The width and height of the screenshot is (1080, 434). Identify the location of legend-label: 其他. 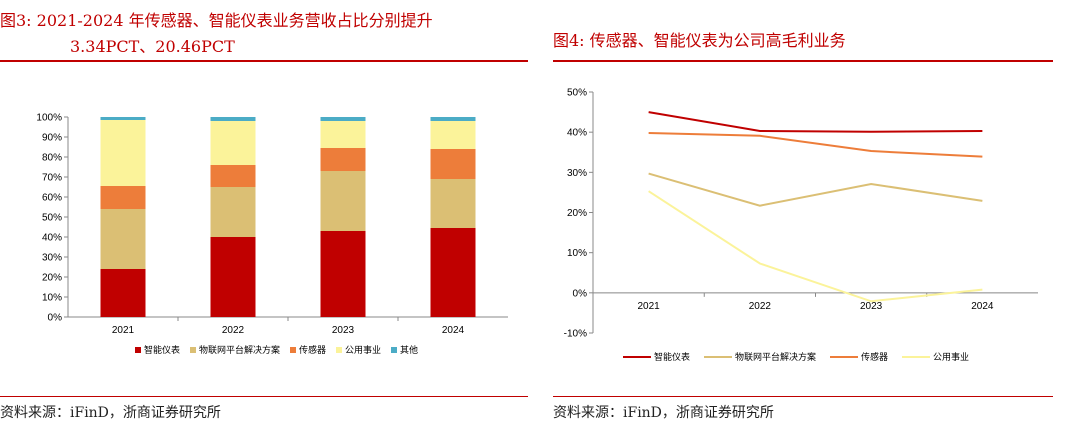
(409, 349).